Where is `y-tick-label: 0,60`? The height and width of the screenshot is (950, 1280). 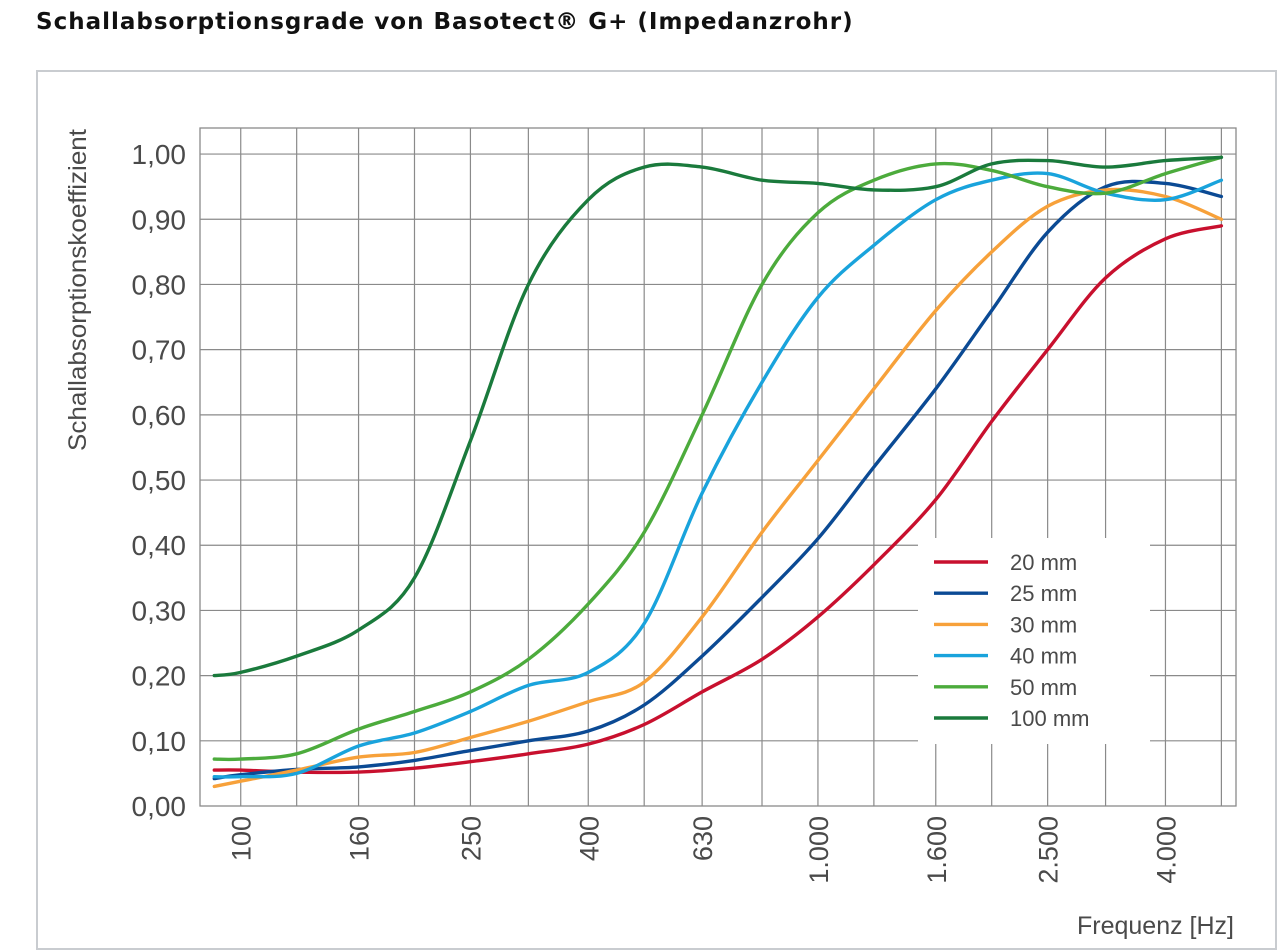
y-tick-label: 0,60 is located at coordinates (159, 415).